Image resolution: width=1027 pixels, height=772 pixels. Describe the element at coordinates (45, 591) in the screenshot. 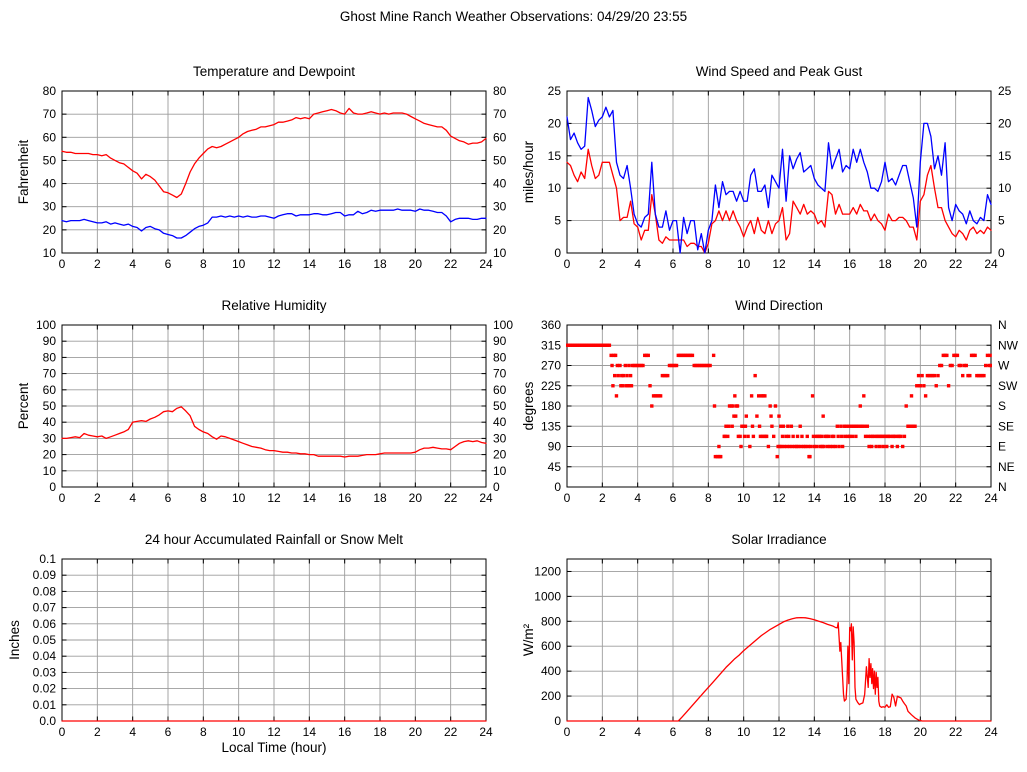

I see `y-tick-label: 0.08` at that location.